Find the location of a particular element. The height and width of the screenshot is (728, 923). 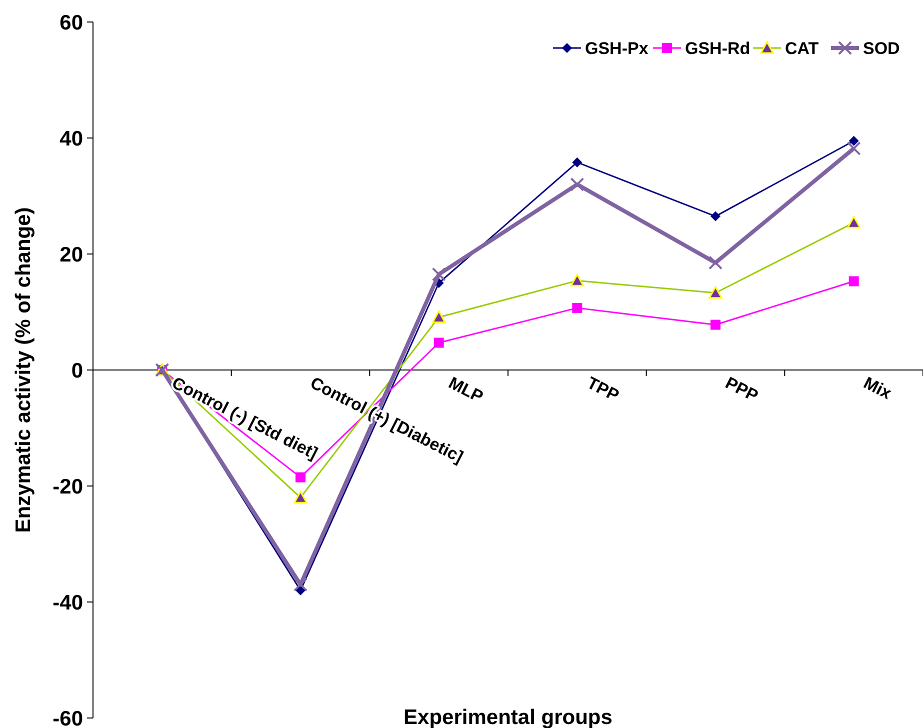

legend-label: SOD is located at coordinates (881, 48).